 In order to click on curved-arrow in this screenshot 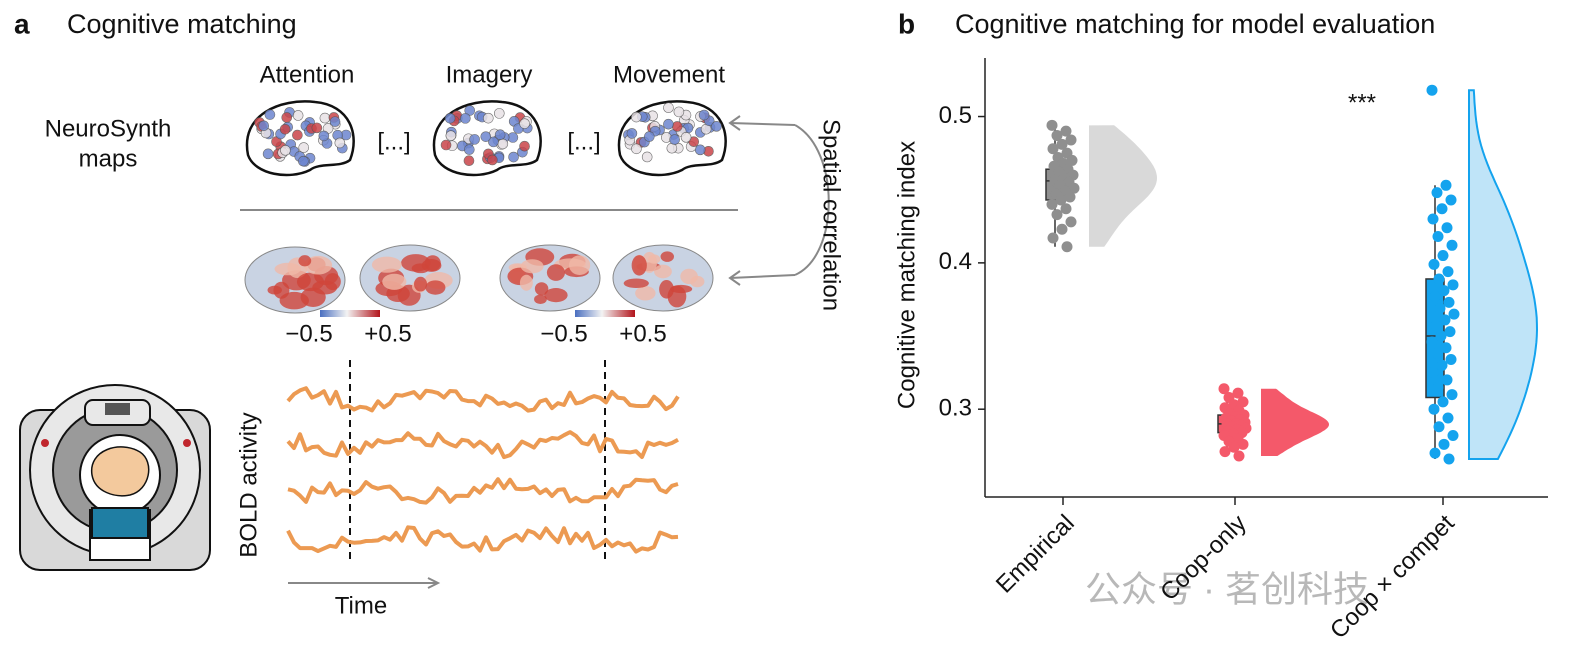, I will do `click(812, 200)`.